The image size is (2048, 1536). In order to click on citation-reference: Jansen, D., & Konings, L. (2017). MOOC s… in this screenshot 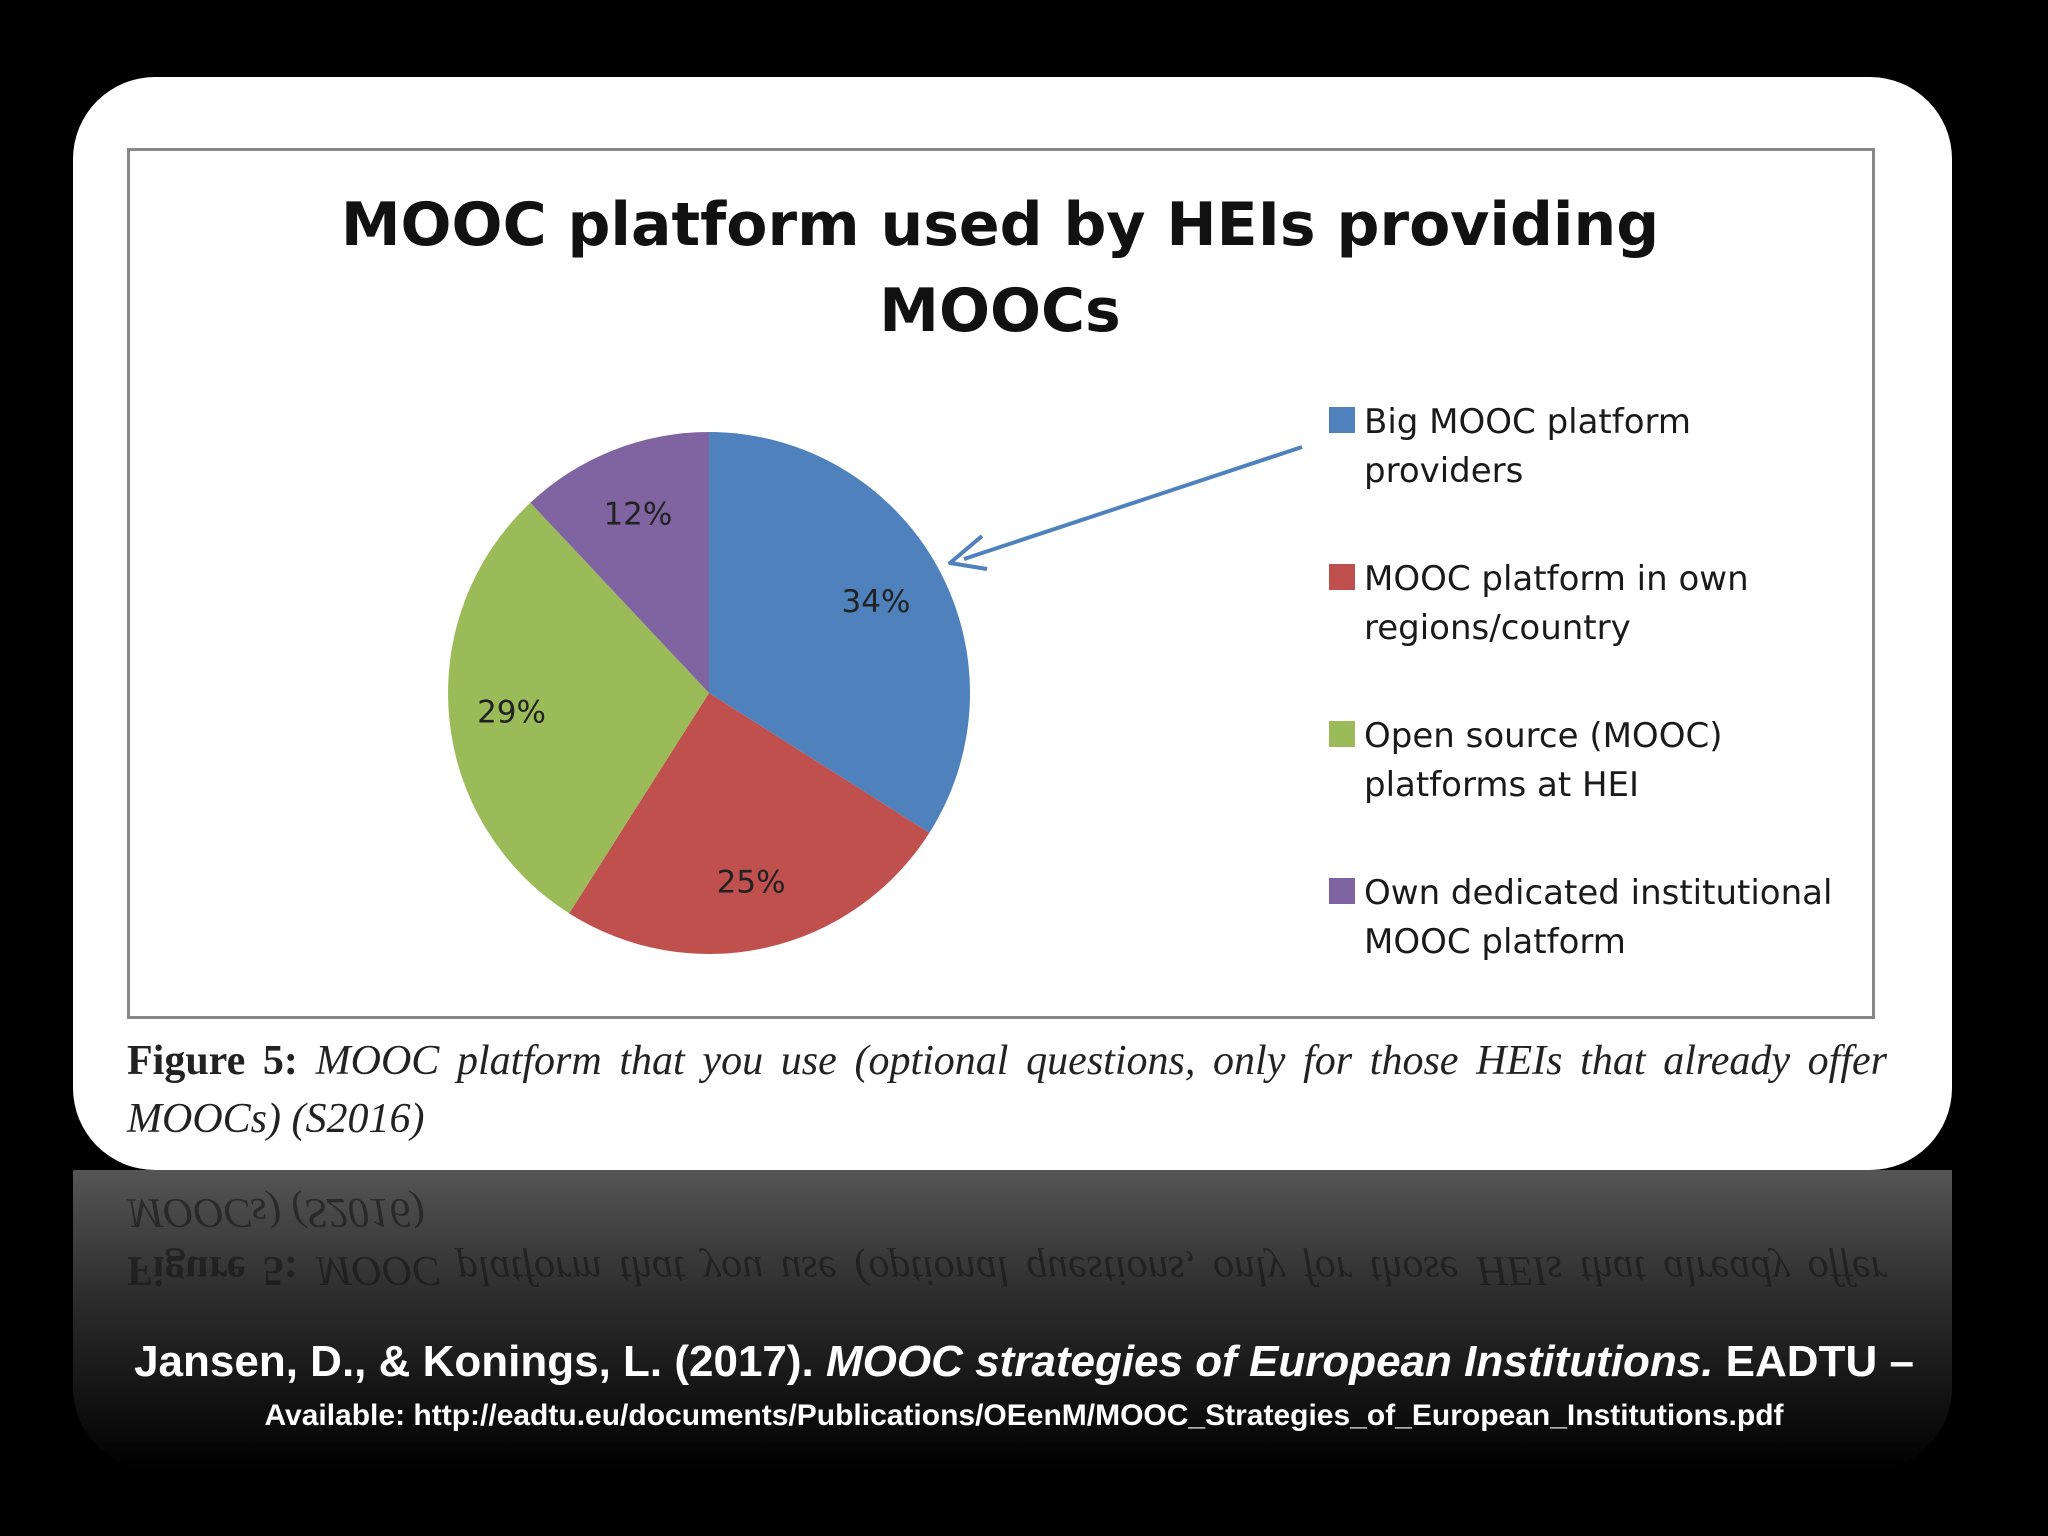, I will do `click(1024, 1362)`.